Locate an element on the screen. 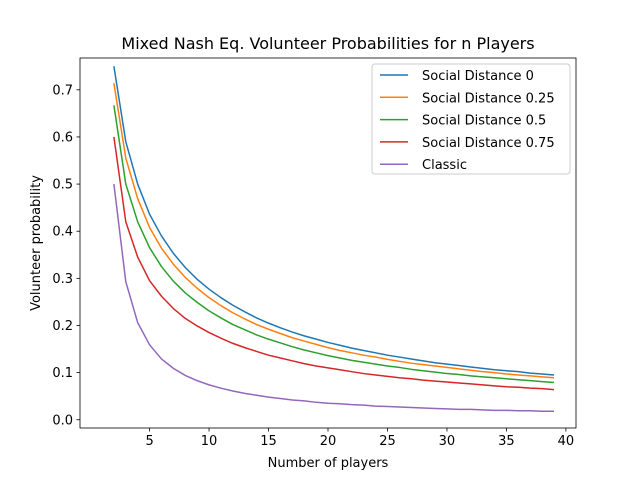 The height and width of the screenshot is (480, 640). x-axis-label: Number of players is located at coordinates (328, 463).